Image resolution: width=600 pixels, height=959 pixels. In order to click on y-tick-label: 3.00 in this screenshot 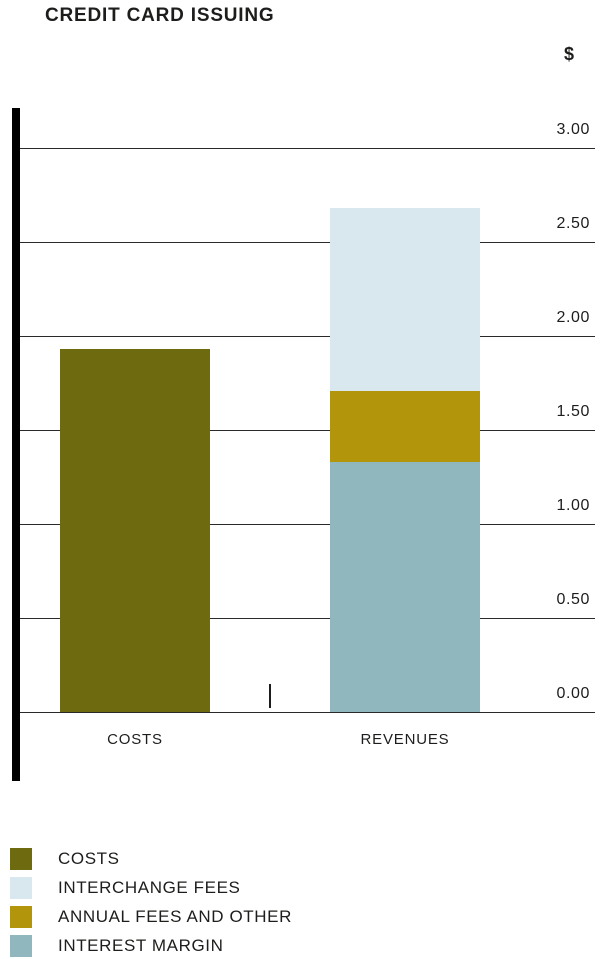, I will do `click(573, 129)`.